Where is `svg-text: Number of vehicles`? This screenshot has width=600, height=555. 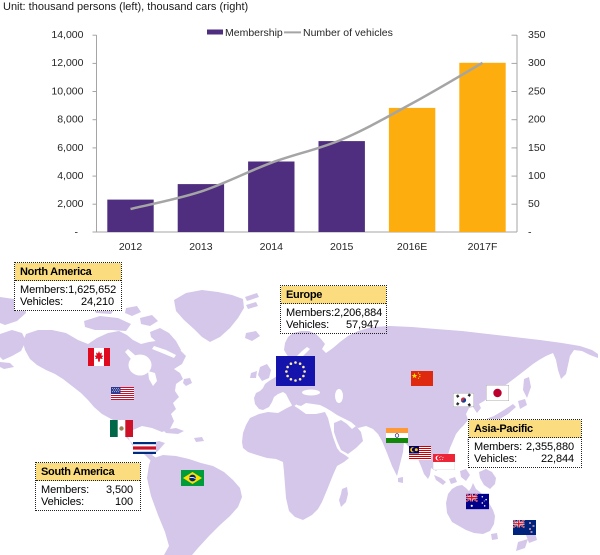 svg-text: Number of vehicles is located at coordinates (348, 33).